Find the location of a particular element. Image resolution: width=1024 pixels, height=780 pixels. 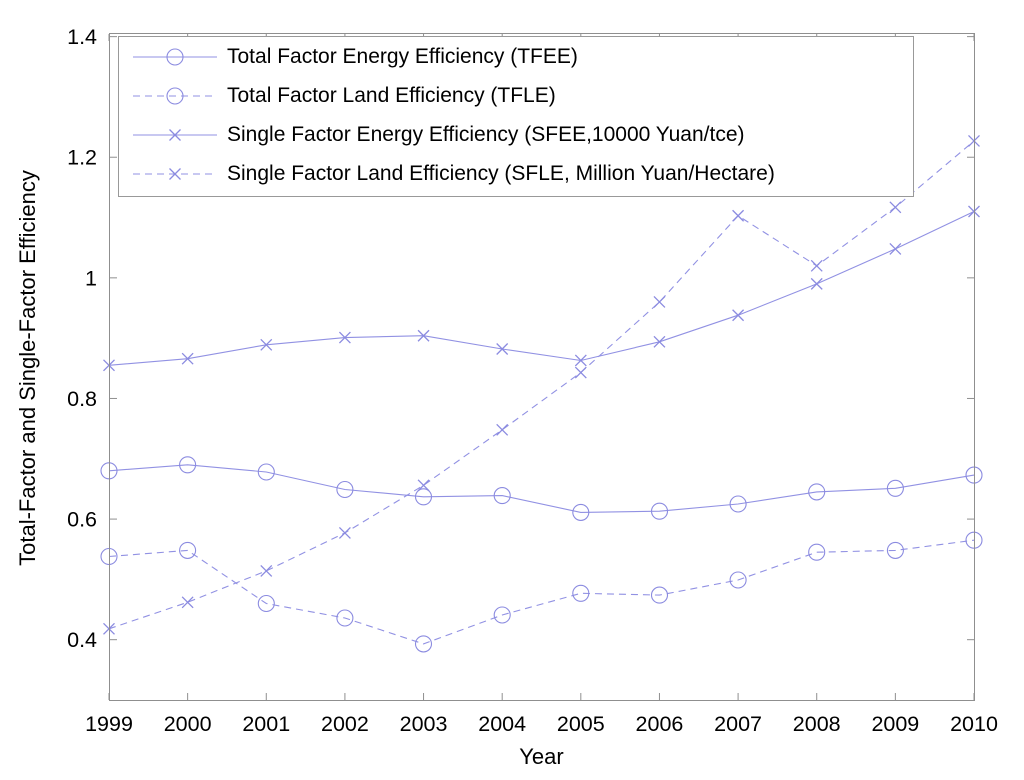

y-tick-label: 1.4 is located at coordinates (82, 37).